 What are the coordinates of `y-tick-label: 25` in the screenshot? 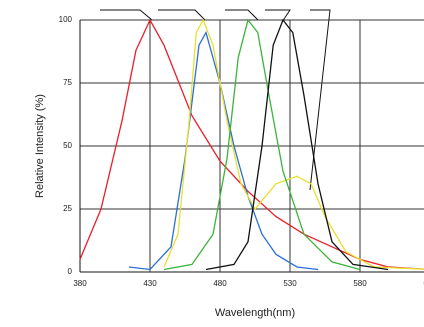 It's located at (67, 208).